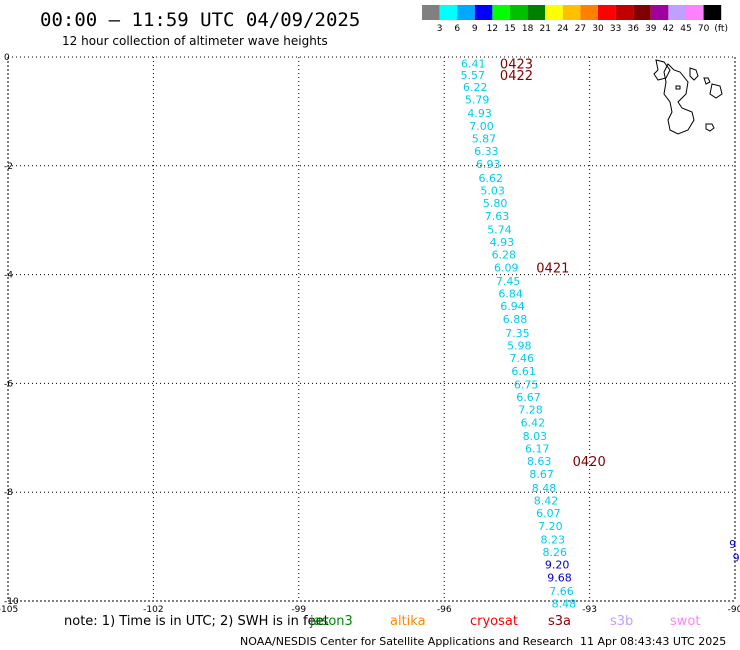 This screenshot has height=650, width=740. I want to click on wave-height-value: 9.20, so click(557, 565).